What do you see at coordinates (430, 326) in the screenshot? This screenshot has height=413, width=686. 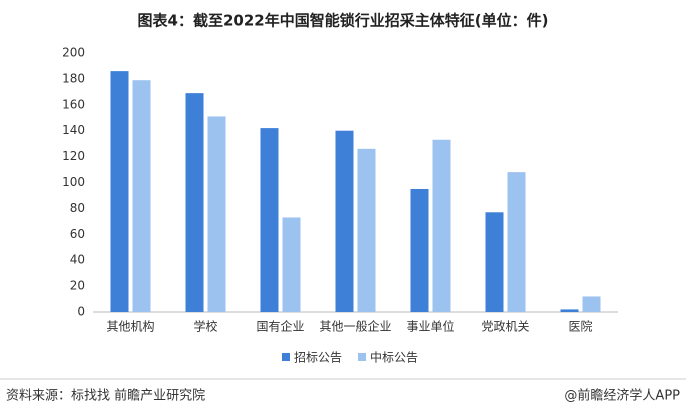 I see `x-tick-label: 事业单位` at bounding box center [430, 326].